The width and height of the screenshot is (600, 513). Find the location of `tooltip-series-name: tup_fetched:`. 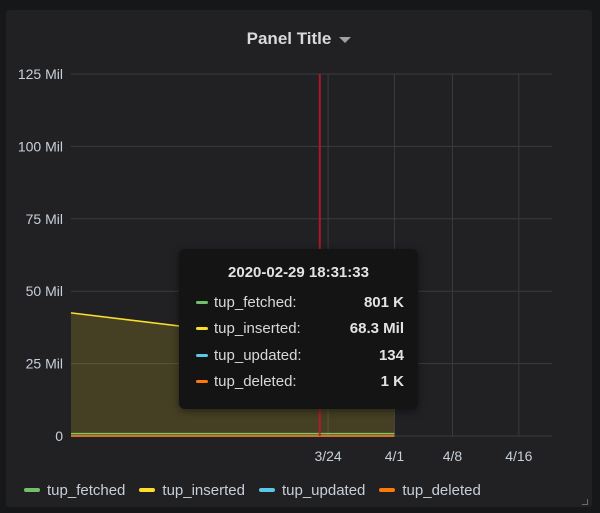

tooltip-series-name: tup_fetched: is located at coordinates (255, 302).